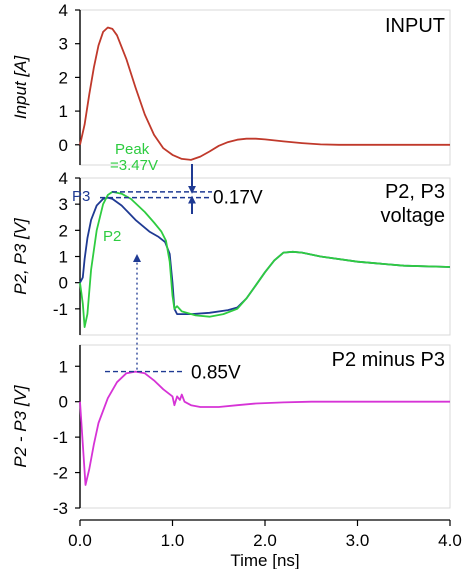  What do you see at coordinates (20, 425) in the screenshot?
I see `y-axis-label: P2 - P3 [V]` at bounding box center [20, 425].